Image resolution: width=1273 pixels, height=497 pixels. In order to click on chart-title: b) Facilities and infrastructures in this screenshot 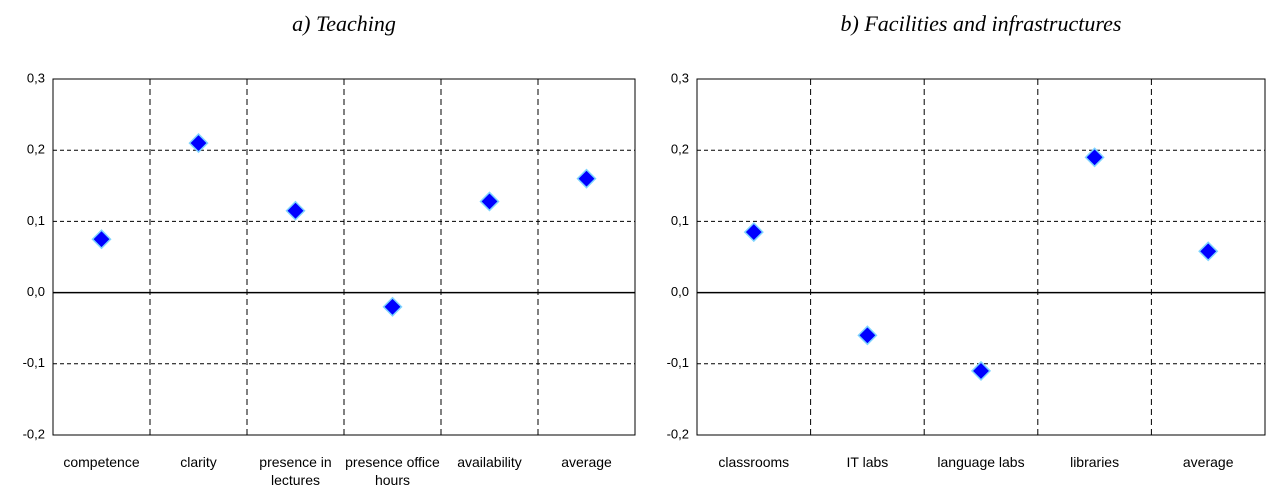, I will do `click(981, 23)`.